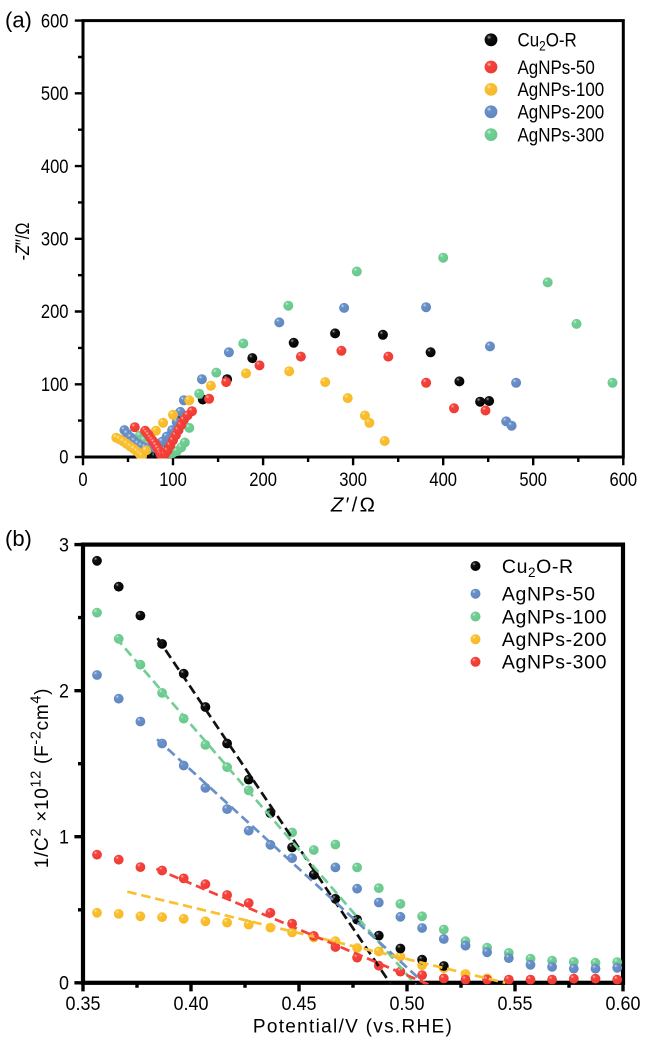 The height and width of the screenshot is (1056, 650). What do you see at coordinates (83, 1003) in the screenshot?
I see `svg-text: 0.35` at bounding box center [83, 1003].